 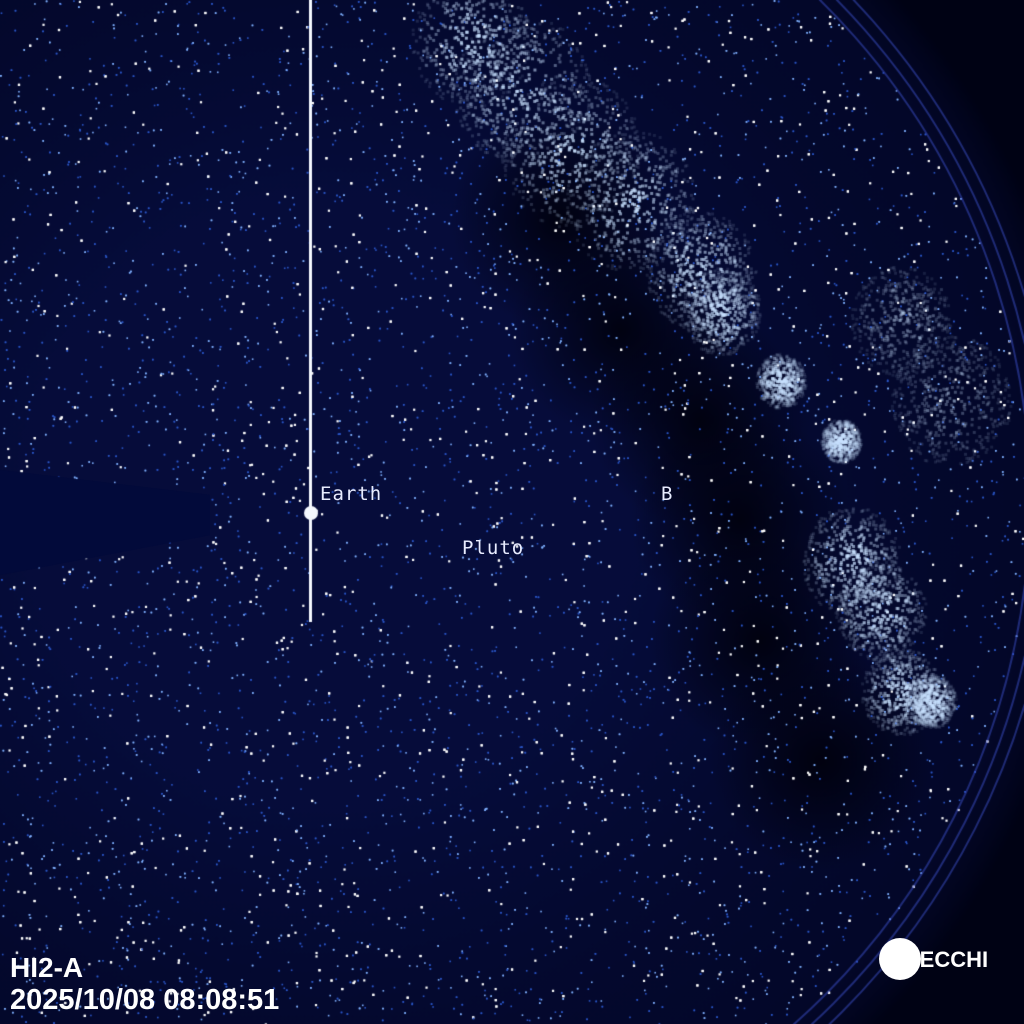 What do you see at coordinates (900, 959) in the screenshot?
I see `secchi-sun-disc-icon` at bounding box center [900, 959].